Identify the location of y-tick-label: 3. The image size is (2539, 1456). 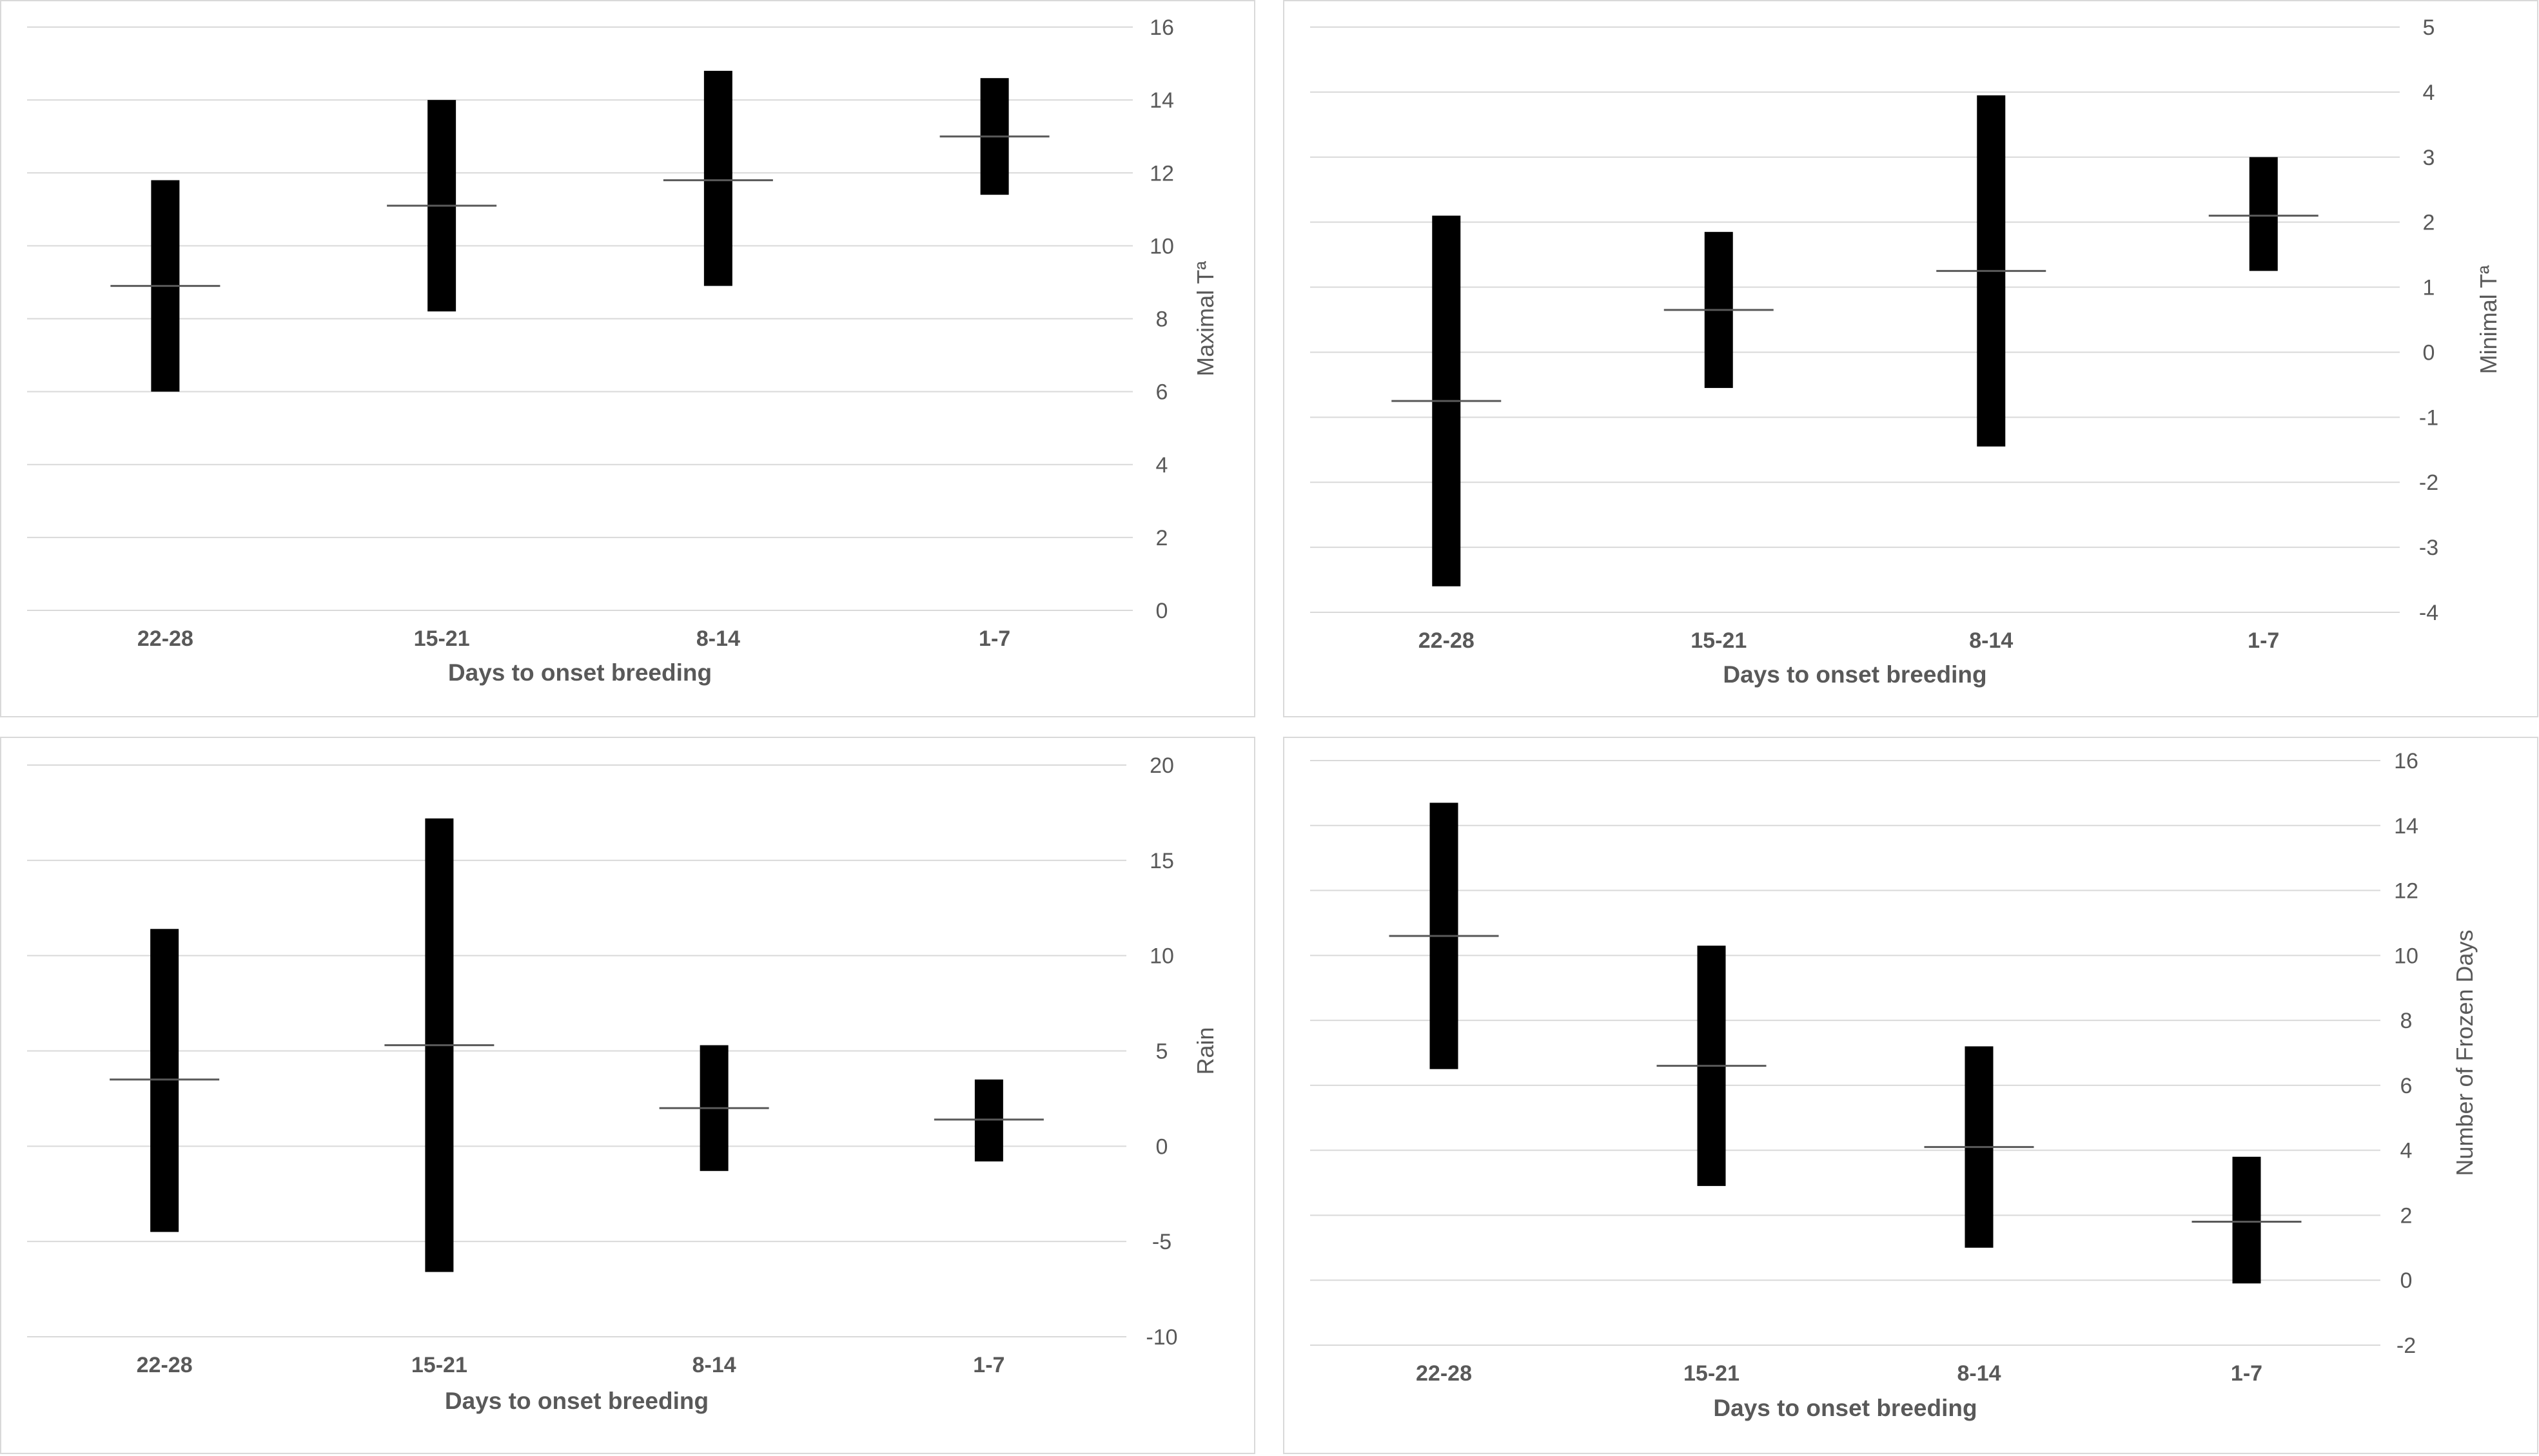
(2429, 158).